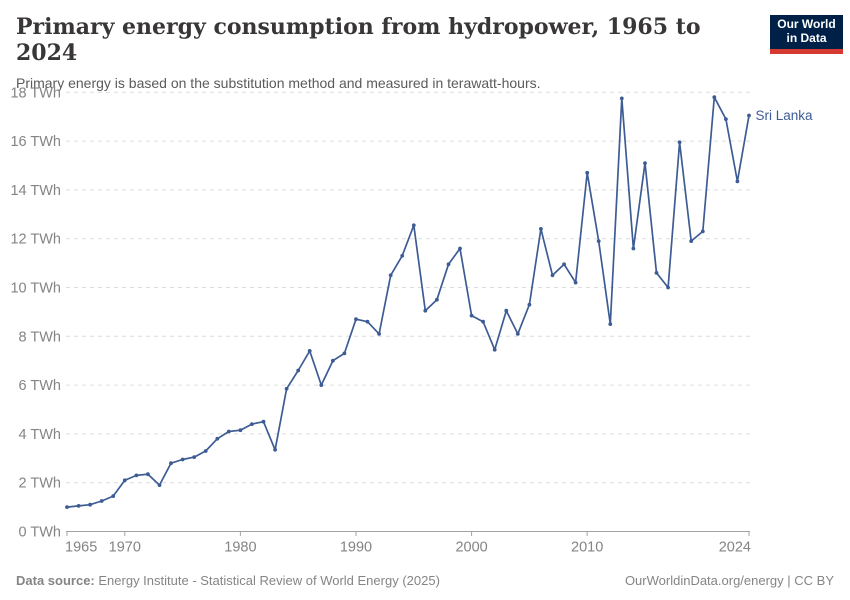  What do you see at coordinates (35, 142) in the screenshot?
I see `y-axis-tick-label: 16 TWh` at bounding box center [35, 142].